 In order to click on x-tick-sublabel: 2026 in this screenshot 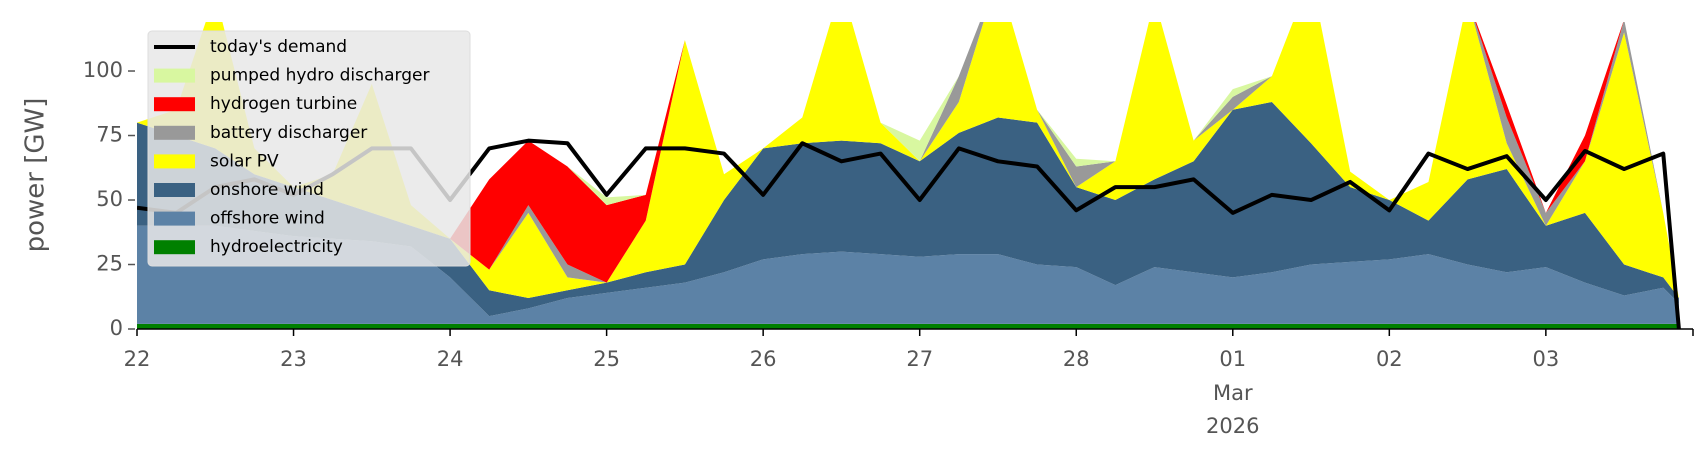, I will do `click(1232, 426)`.